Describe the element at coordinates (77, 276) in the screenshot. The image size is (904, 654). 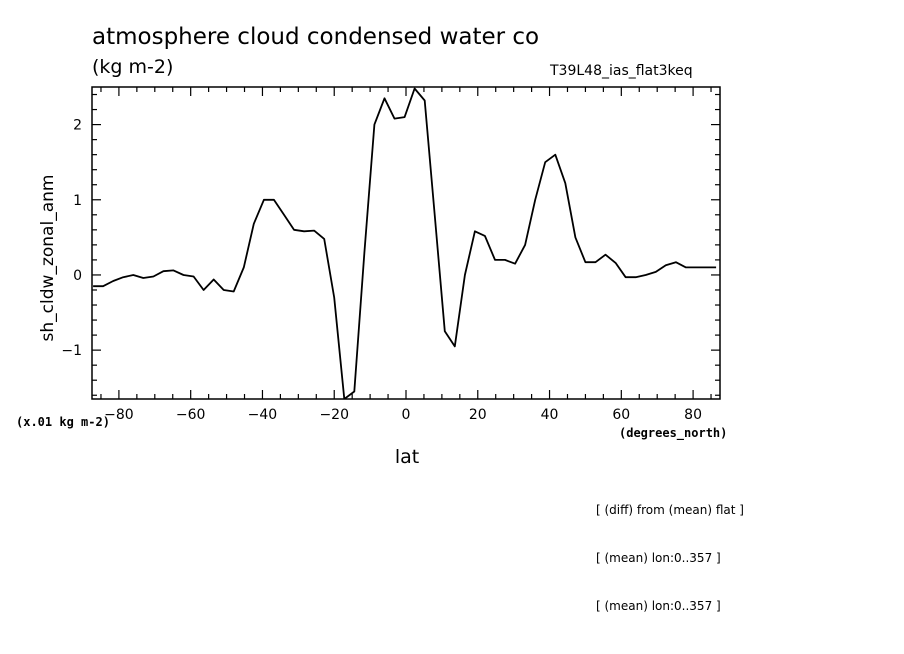
I see `y-tick-label: 0` at that location.